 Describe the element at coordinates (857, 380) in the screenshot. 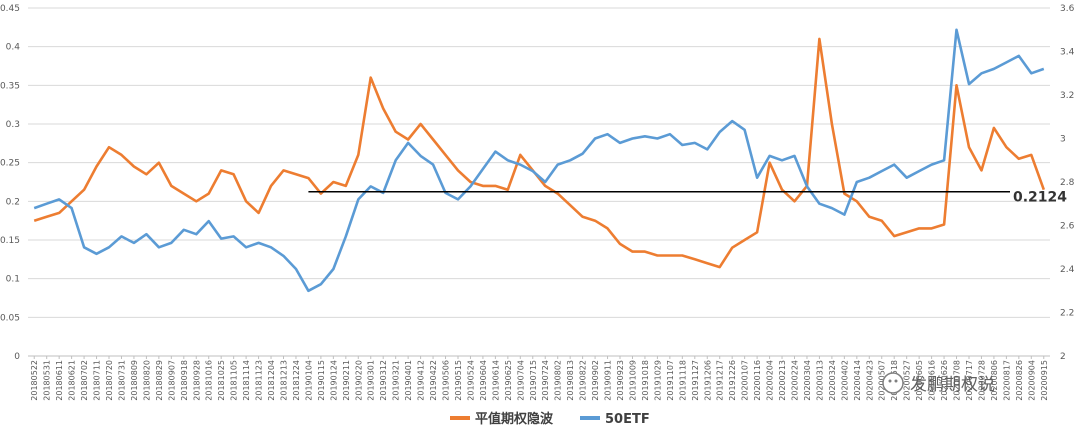

I see `x-tick-label: 20200414` at that location.